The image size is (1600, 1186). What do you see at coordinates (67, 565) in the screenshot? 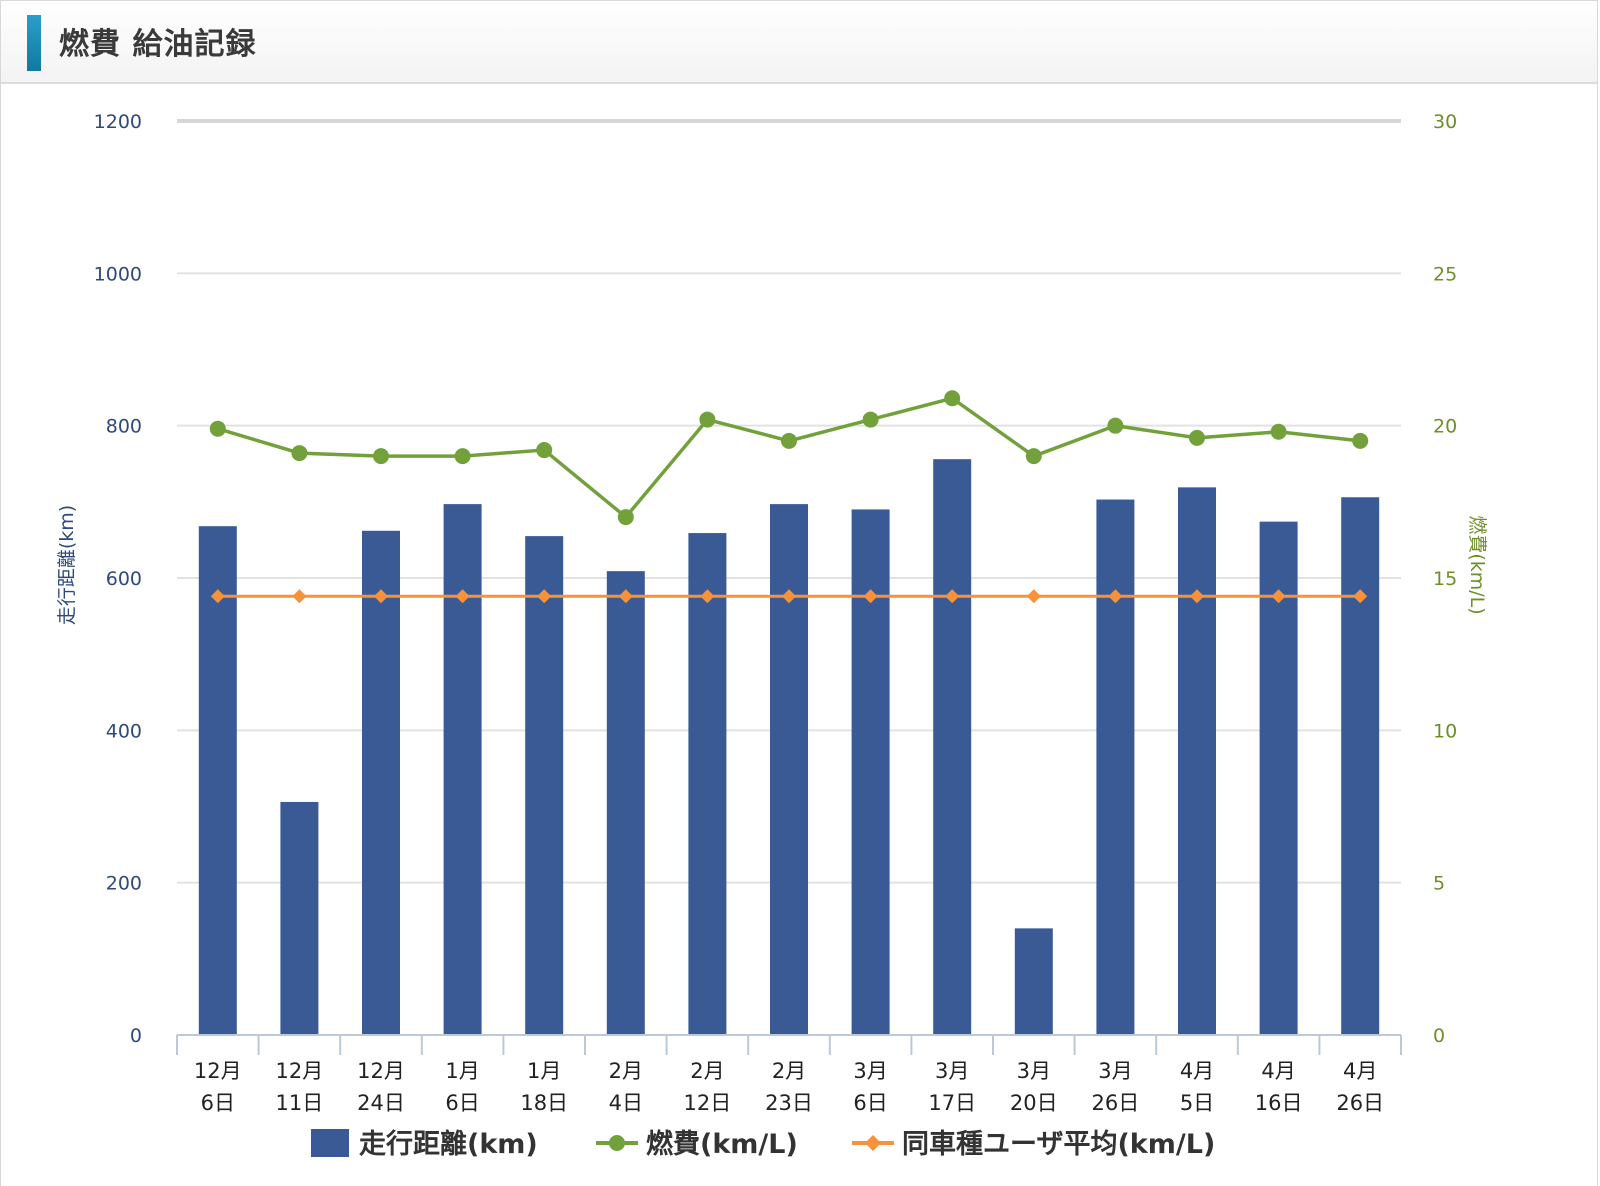
I see `left-axis-label: 走行距離(km)` at bounding box center [67, 565].